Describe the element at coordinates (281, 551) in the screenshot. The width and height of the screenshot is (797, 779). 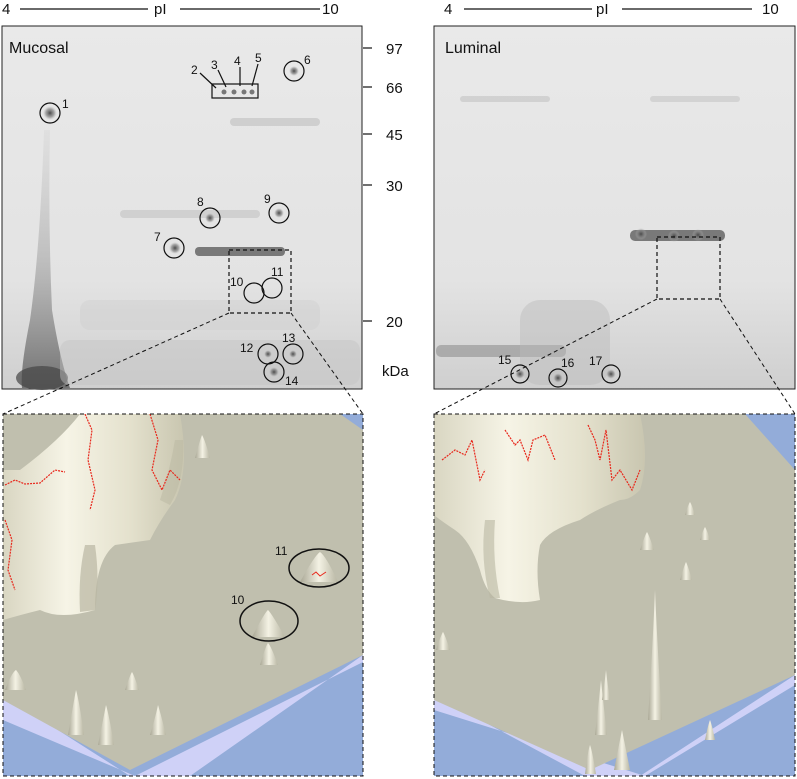
I see `zoom-spot-label: 11` at that location.